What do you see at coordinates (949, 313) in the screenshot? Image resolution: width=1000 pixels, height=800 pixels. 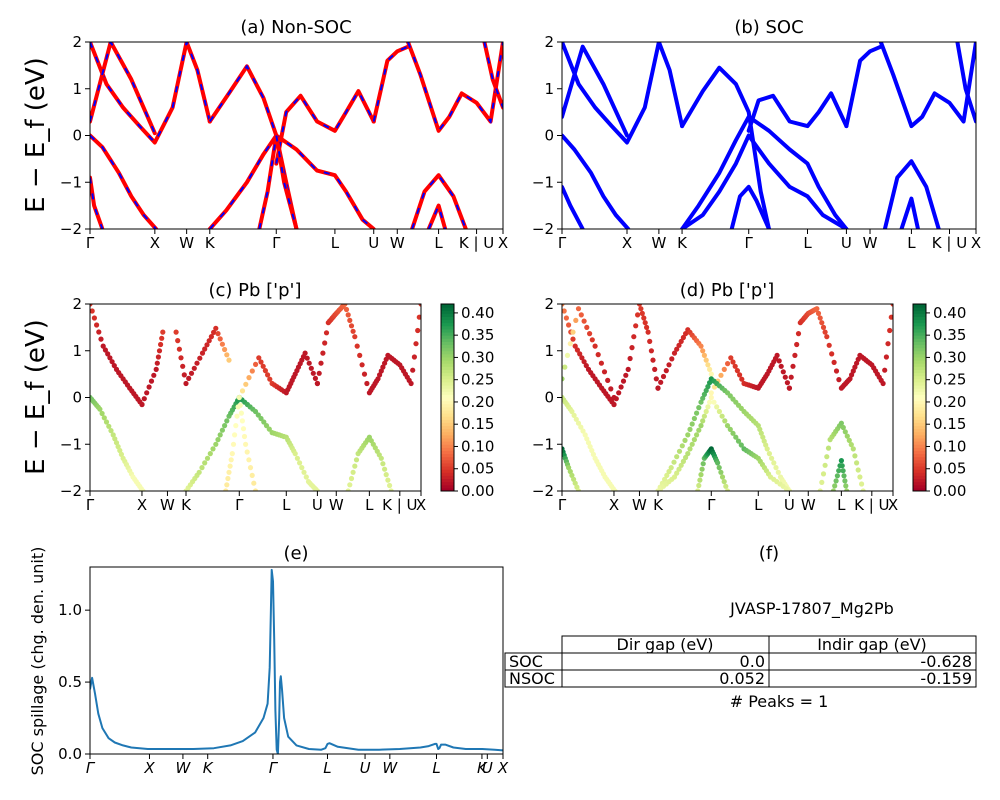 I see `colorbar-tick-label: 0.40` at bounding box center [949, 313].